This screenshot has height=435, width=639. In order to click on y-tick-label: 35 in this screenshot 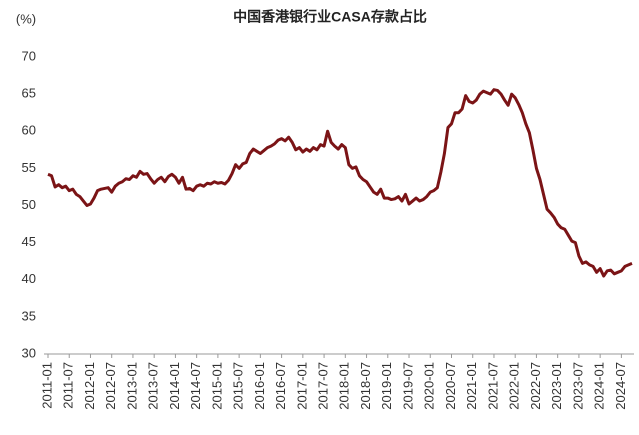, I will do `click(29, 315)`.